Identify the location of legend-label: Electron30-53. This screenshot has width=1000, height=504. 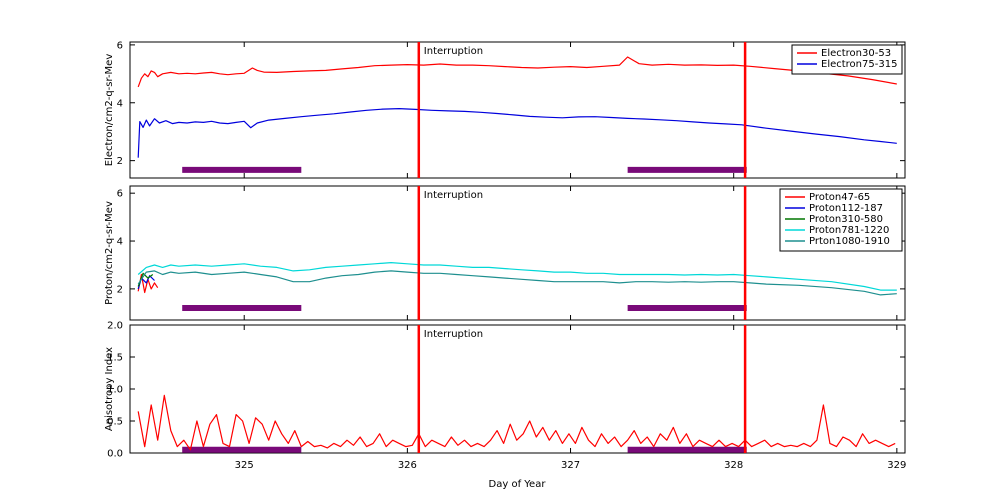
(856, 53).